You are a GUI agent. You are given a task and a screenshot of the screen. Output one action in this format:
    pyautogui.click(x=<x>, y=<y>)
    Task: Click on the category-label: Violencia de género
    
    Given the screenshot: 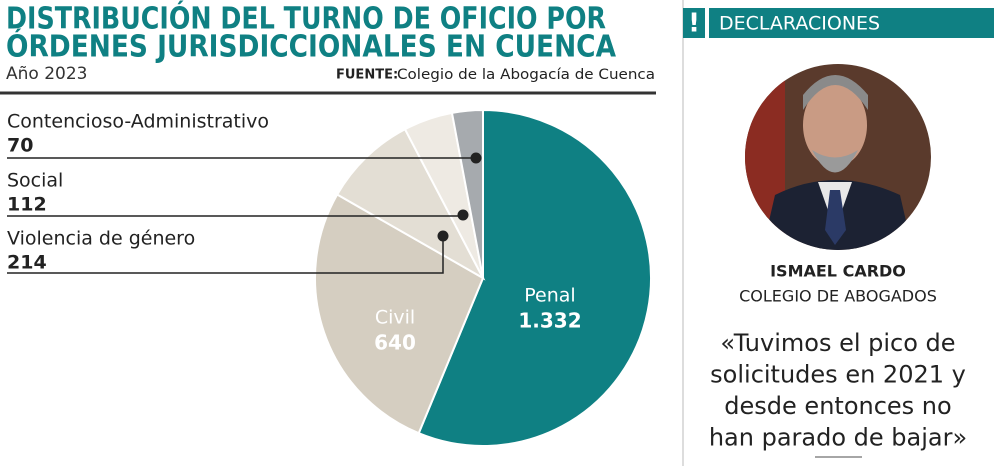 What is the action you would take?
    pyautogui.click(x=101, y=239)
    